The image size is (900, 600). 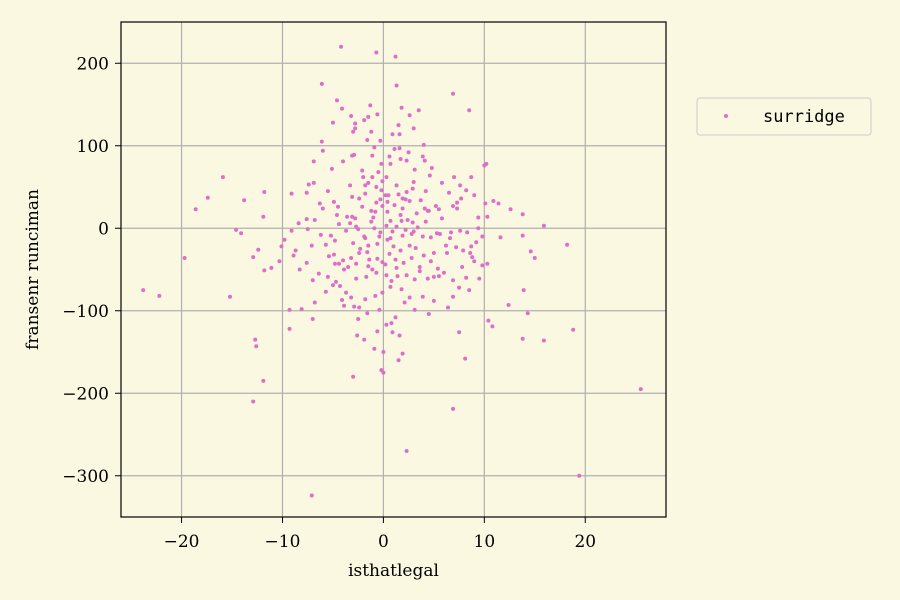 What do you see at coordinates (93, 64) in the screenshot?
I see `y-tick-label: 200` at bounding box center [93, 64].